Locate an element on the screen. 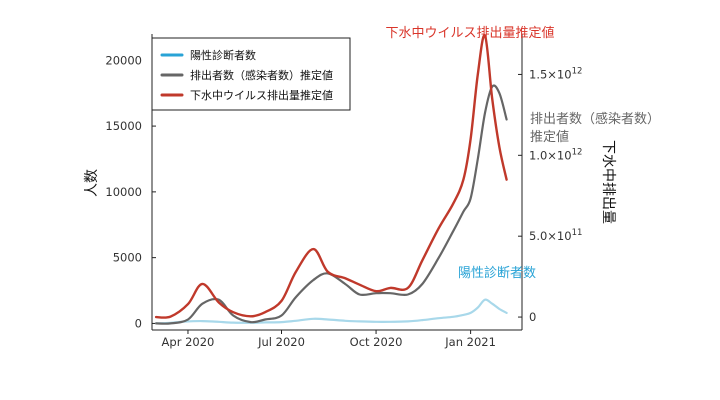 This screenshot has width=720, height=400. y-left-axis-title: 人数 is located at coordinates (92, 183).